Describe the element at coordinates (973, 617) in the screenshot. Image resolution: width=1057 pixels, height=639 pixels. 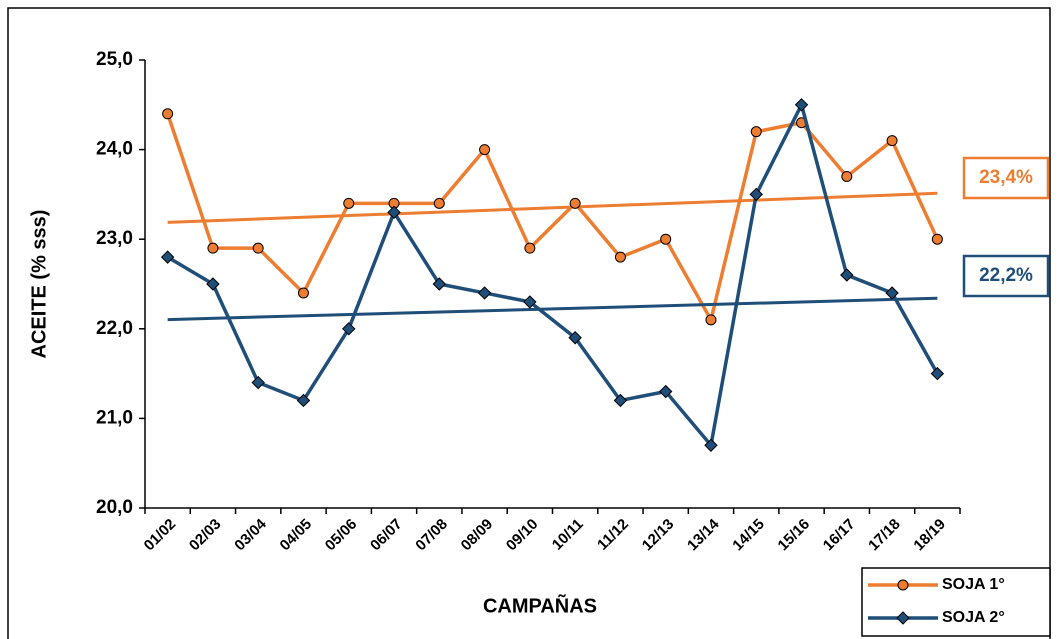
I see `legend-label: SOJA 2°` at that location.